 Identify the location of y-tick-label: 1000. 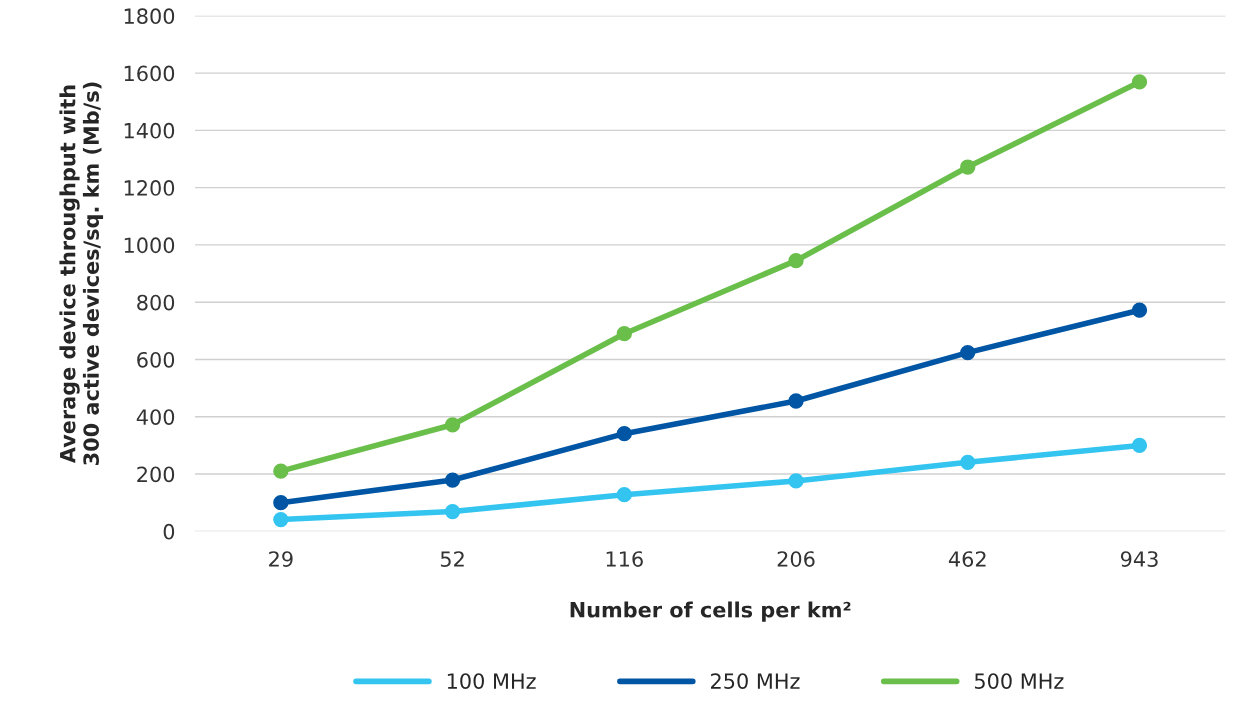
(149, 245).